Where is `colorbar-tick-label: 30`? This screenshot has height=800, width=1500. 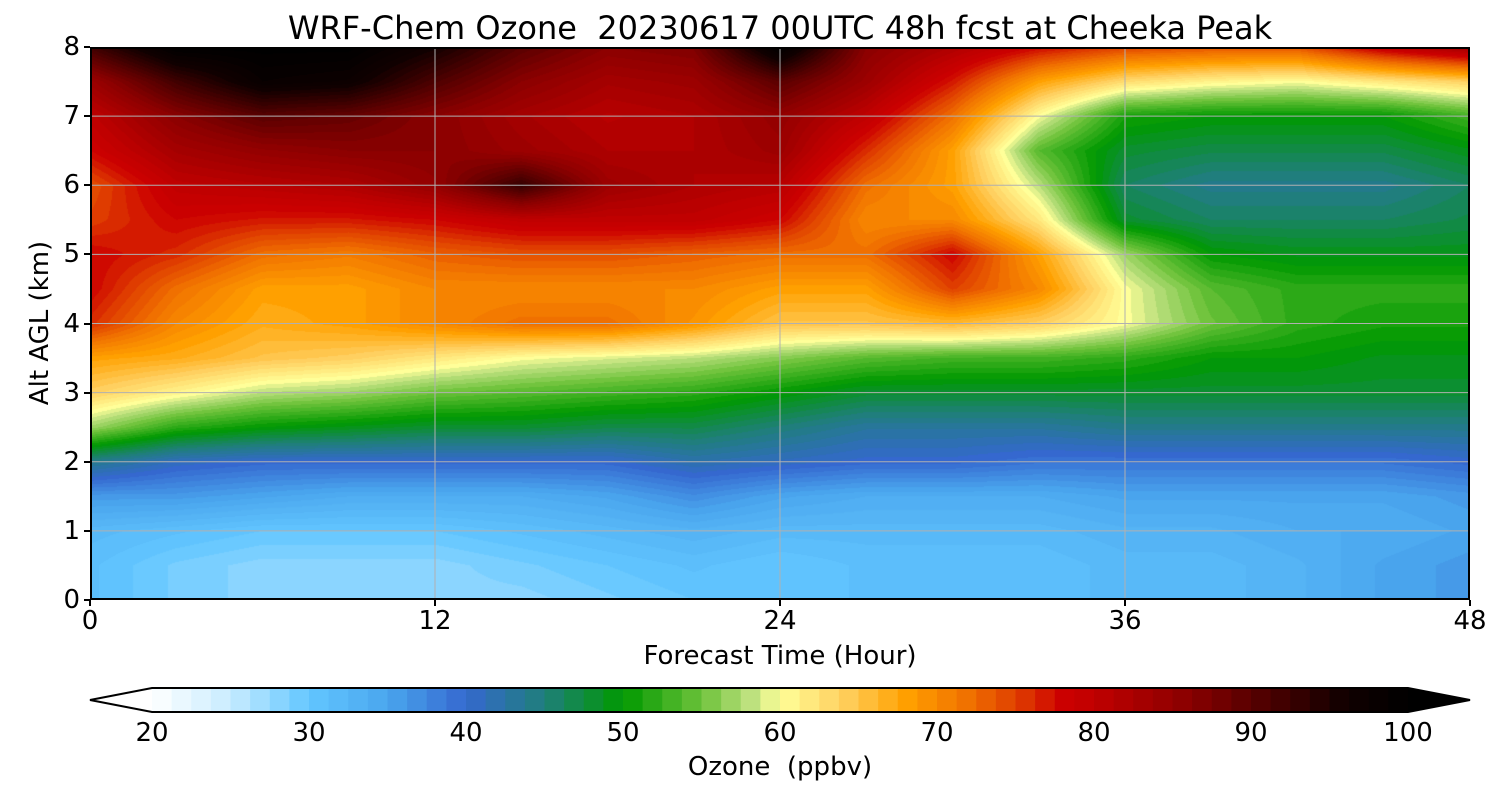
colorbar-tick-label: 30 is located at coordinates (309, 733).